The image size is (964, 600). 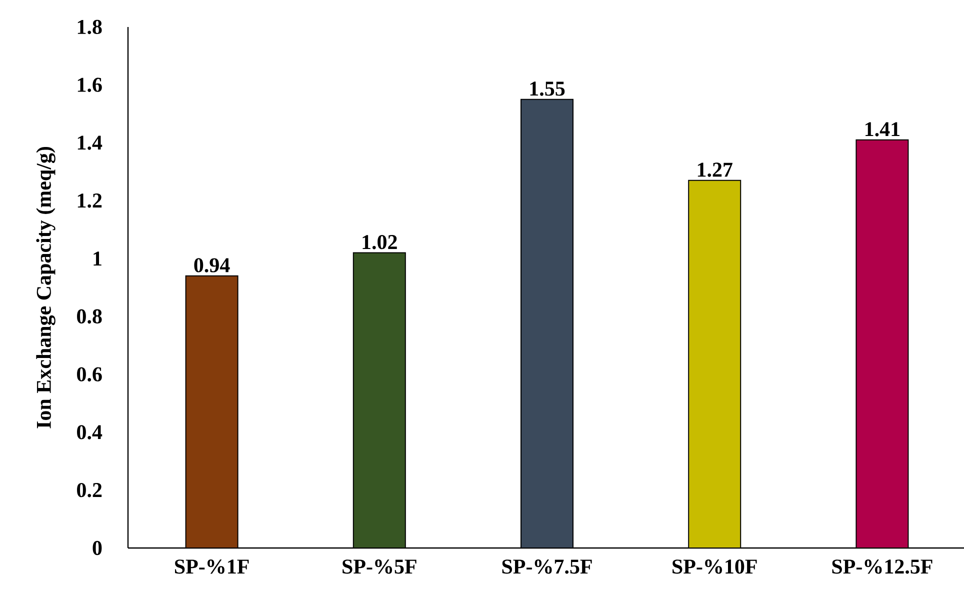 What do you see at coordinates (98, 259) in the screenshot?
I see `y-tick-label: 1` at bounding box center [98, 259].